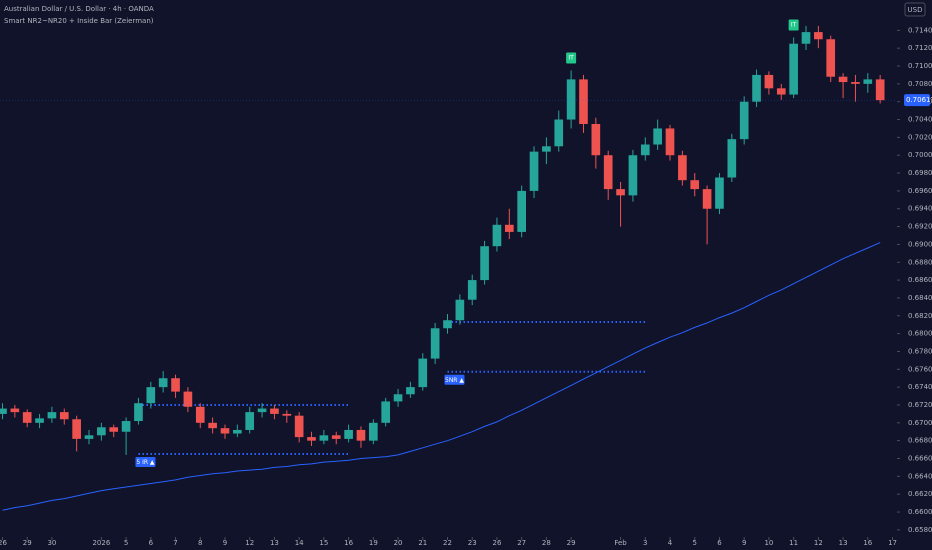  I want to click on x-tick-label: 23, so click(472, 543).